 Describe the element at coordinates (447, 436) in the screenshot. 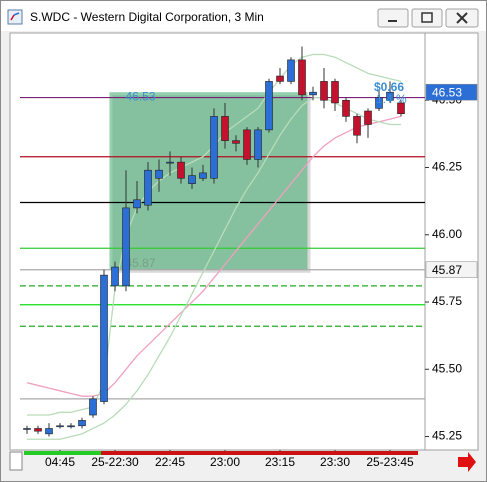

I see `y-tick-label: 45.25` at that location.